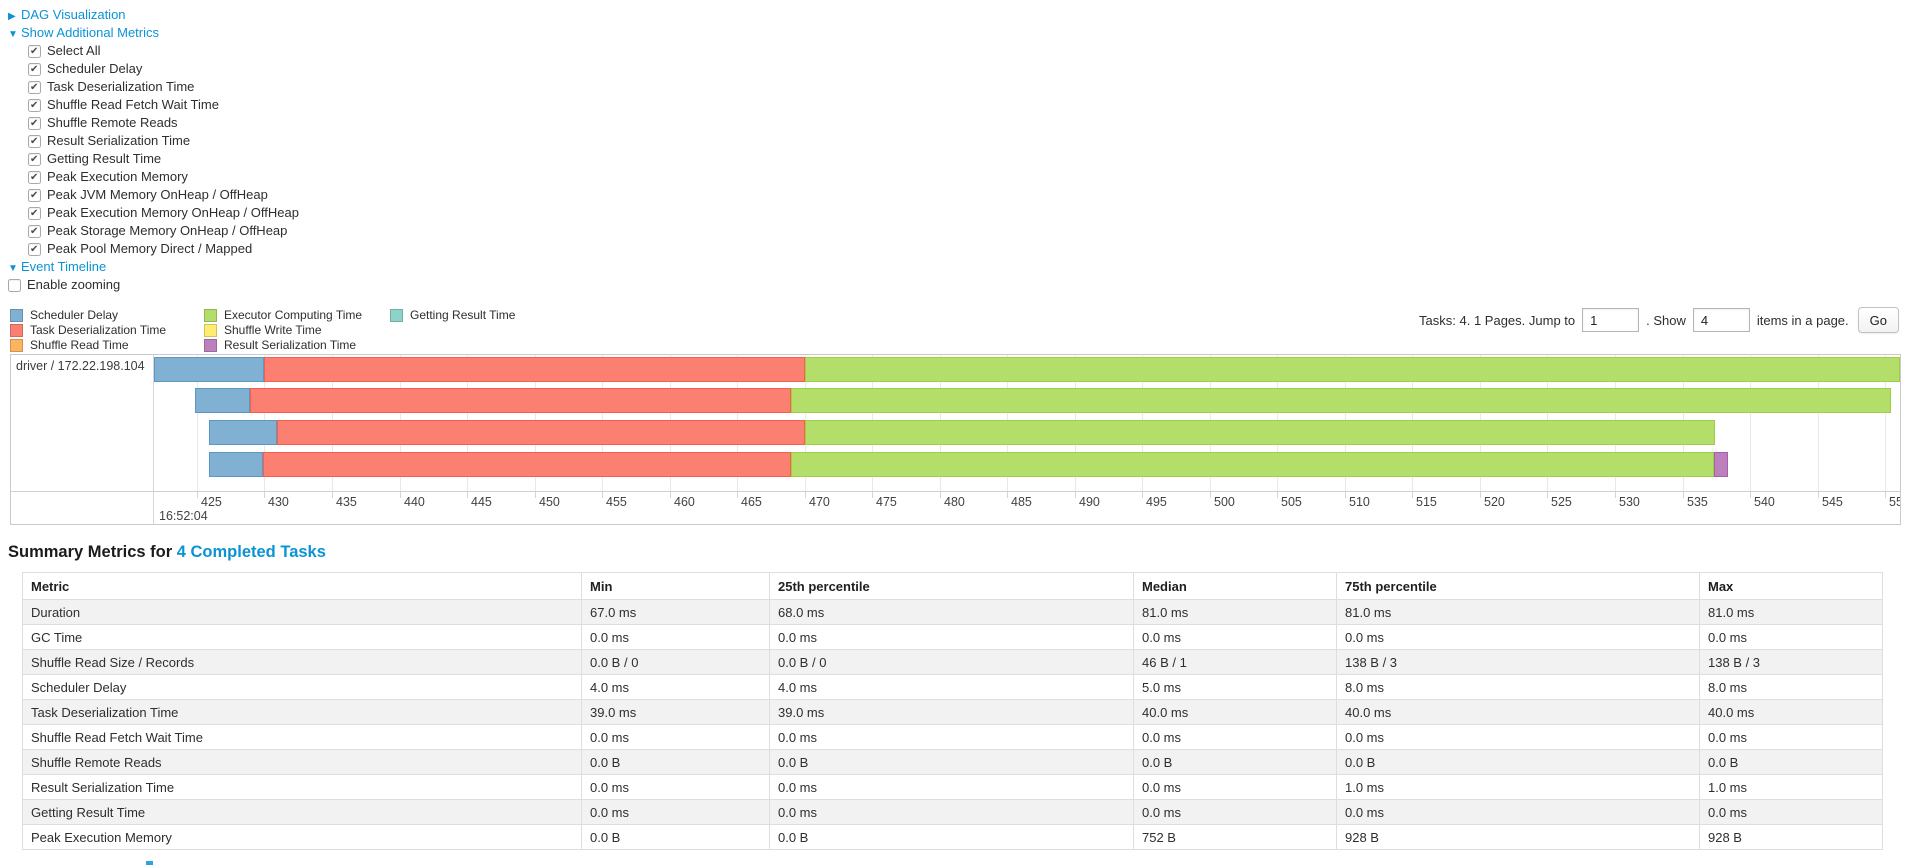  I want to click on tasks-count-label: Tasks: 4. 1 Pages. Jump to, so click(1497, 320).